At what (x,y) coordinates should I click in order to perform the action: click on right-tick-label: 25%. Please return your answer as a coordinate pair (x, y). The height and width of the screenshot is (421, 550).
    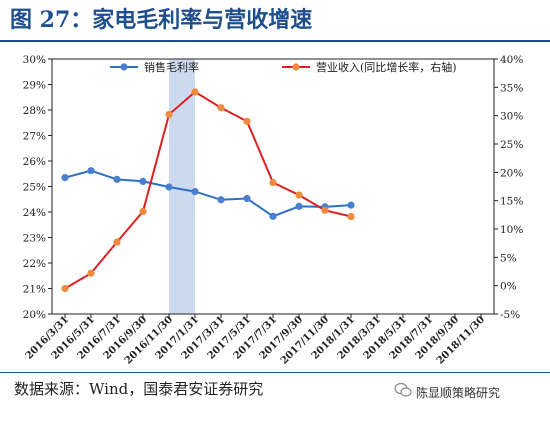
    Looking at the image, I should click on (511, 145).